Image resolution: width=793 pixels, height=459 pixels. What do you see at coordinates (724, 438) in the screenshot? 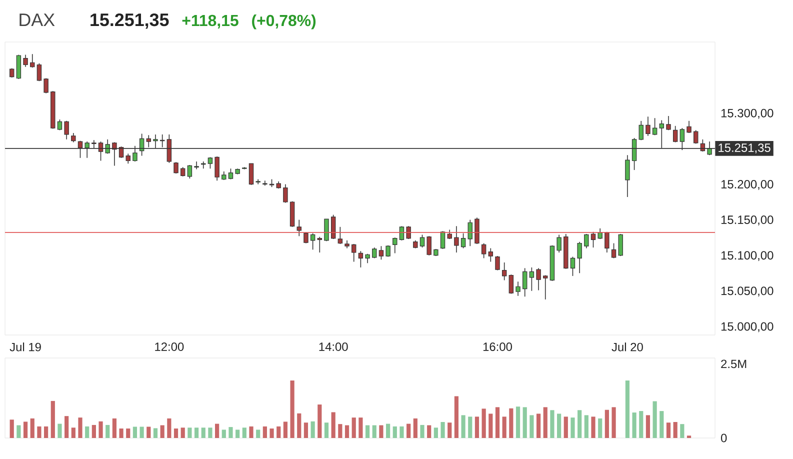
I see `y-tick-label: 0` at bounding box center [724, 438].